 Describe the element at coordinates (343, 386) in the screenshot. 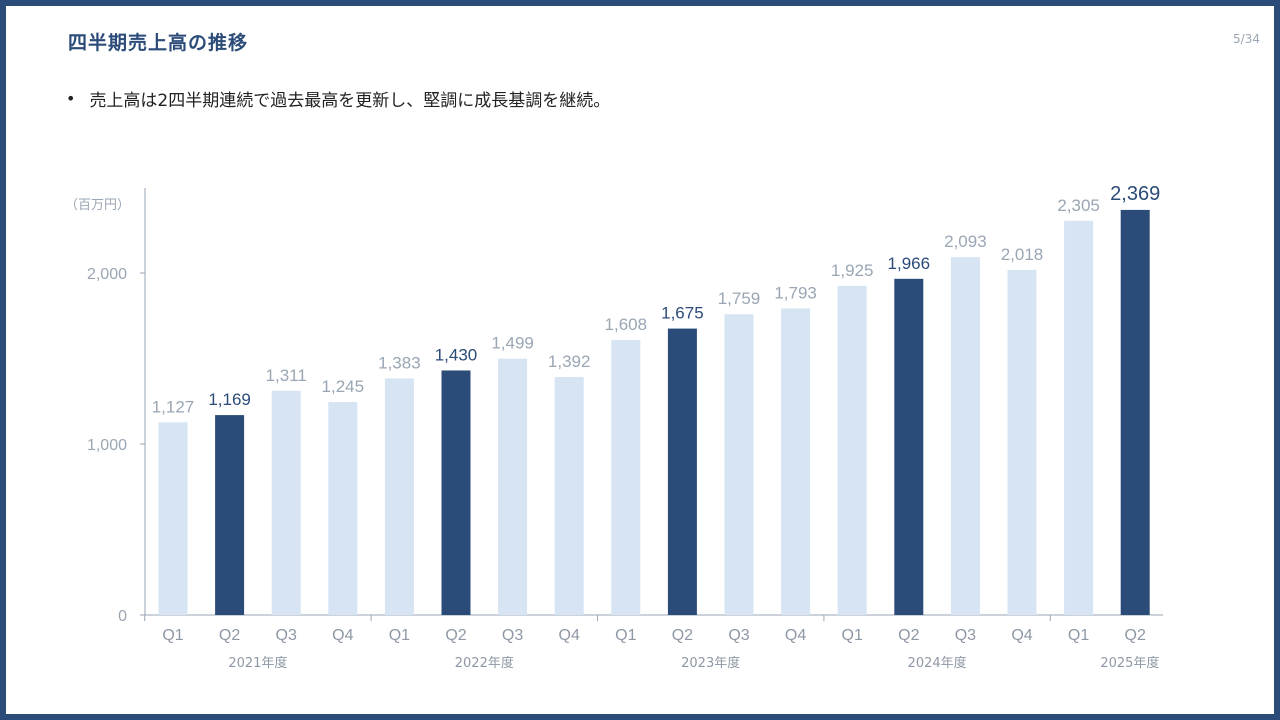

I see `data-label: 1,245` at that location.